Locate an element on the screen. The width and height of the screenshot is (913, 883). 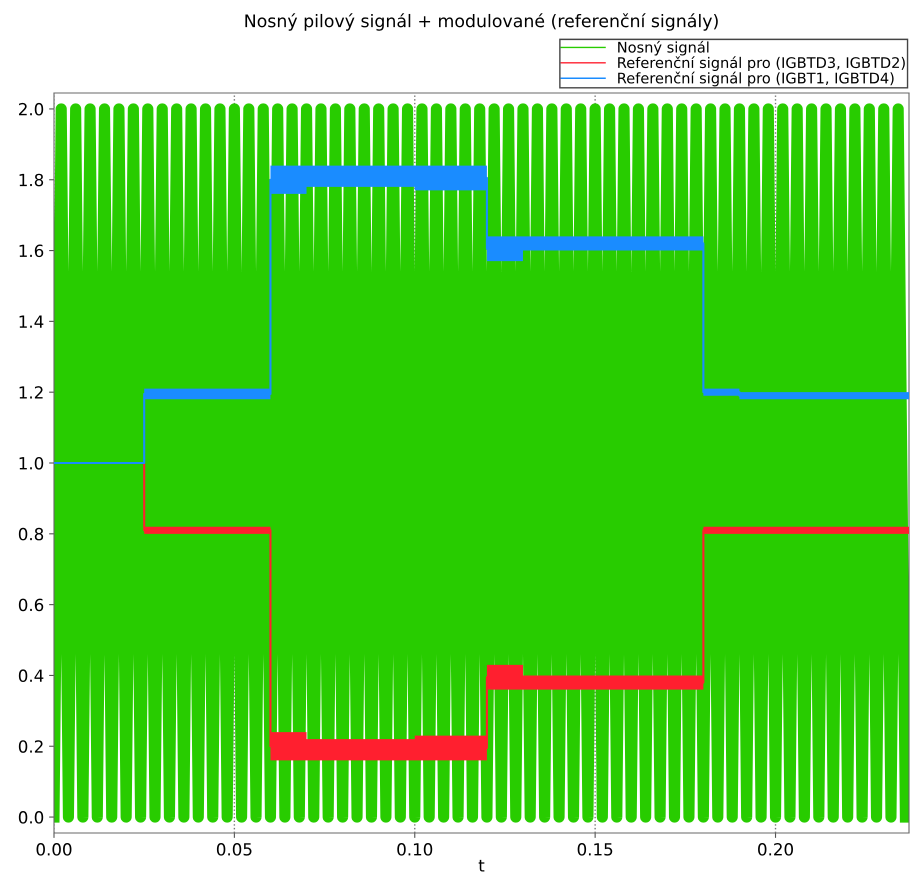
y-tick-label: 0.6 is located at coordinates (31, 605).